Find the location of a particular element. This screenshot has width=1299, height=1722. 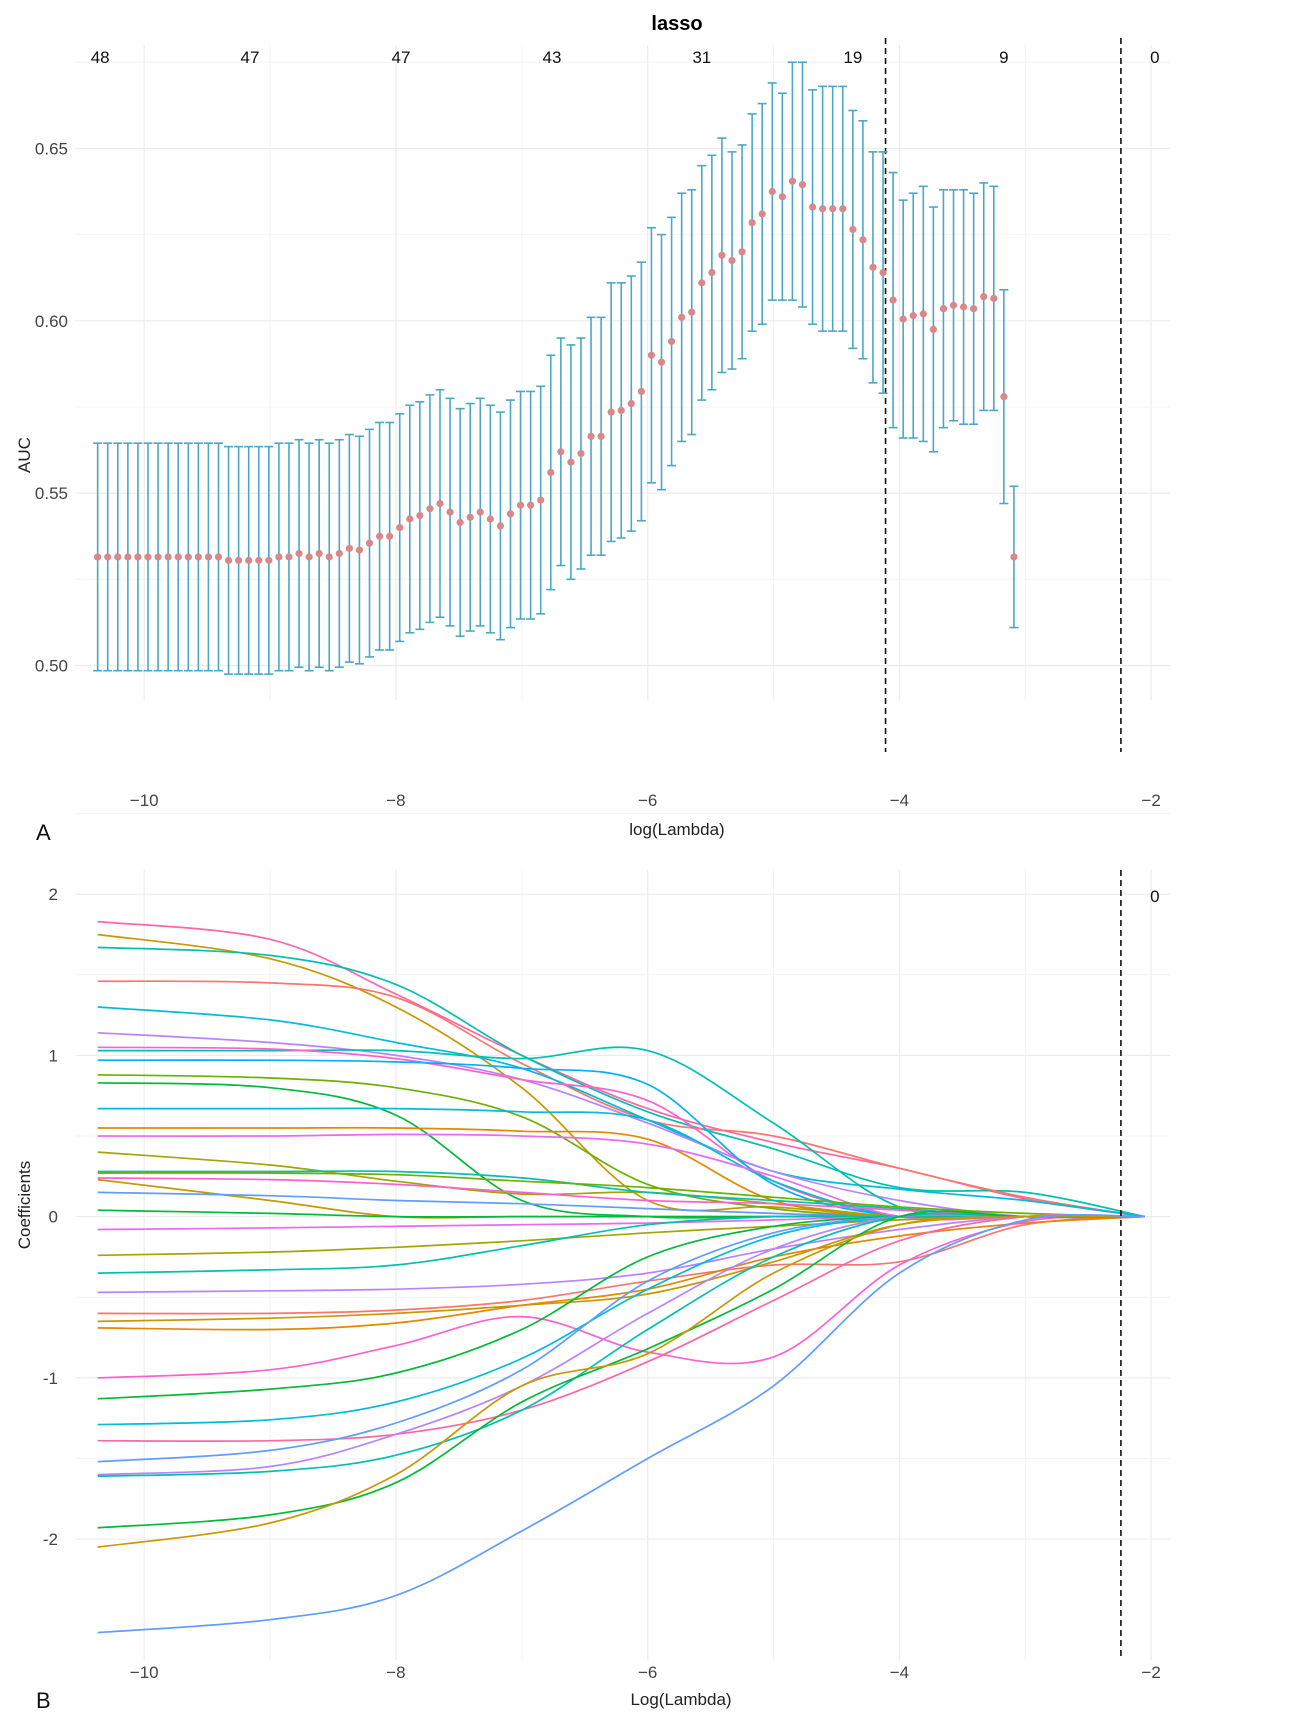

panel-b-label: B is located at coordinates (43, 1700).